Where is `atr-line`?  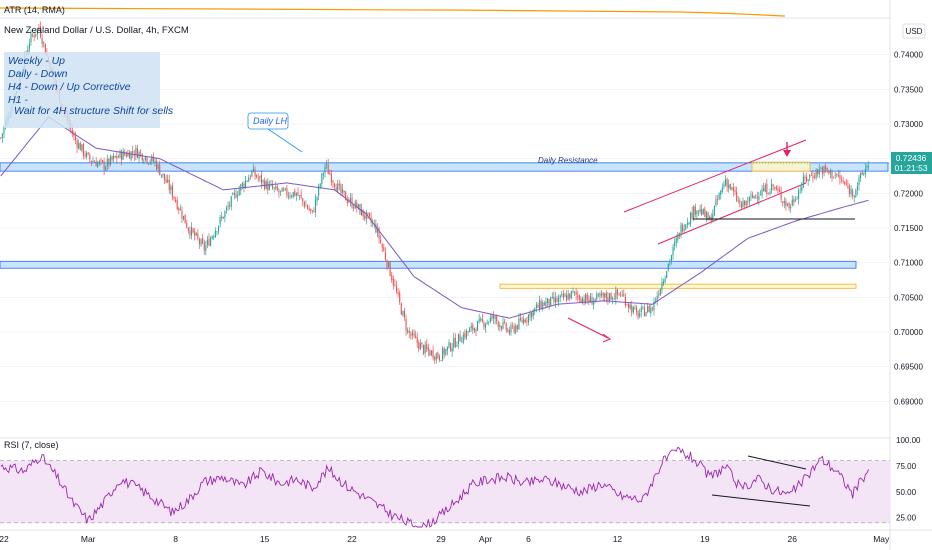 atr-line is located at coordinates (393, 12).